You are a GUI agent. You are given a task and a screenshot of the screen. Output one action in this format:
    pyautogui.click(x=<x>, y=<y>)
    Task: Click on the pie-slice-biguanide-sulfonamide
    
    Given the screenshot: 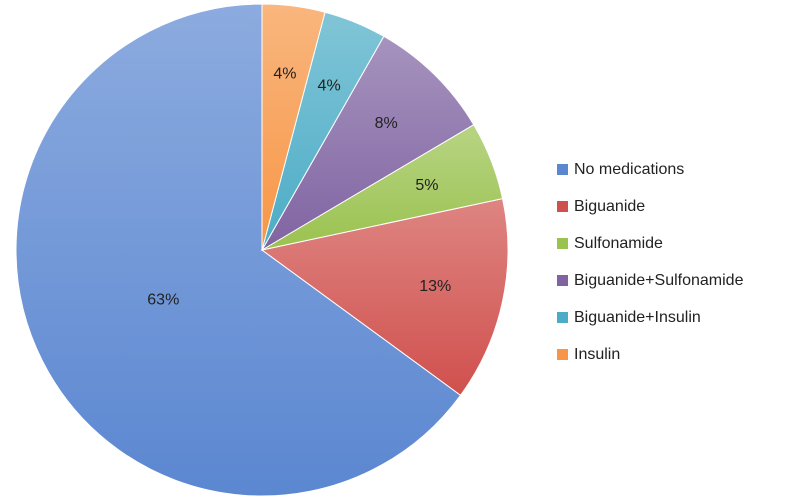 What is the action you would take?
    pyautogui.click(x=367, y=143)
    